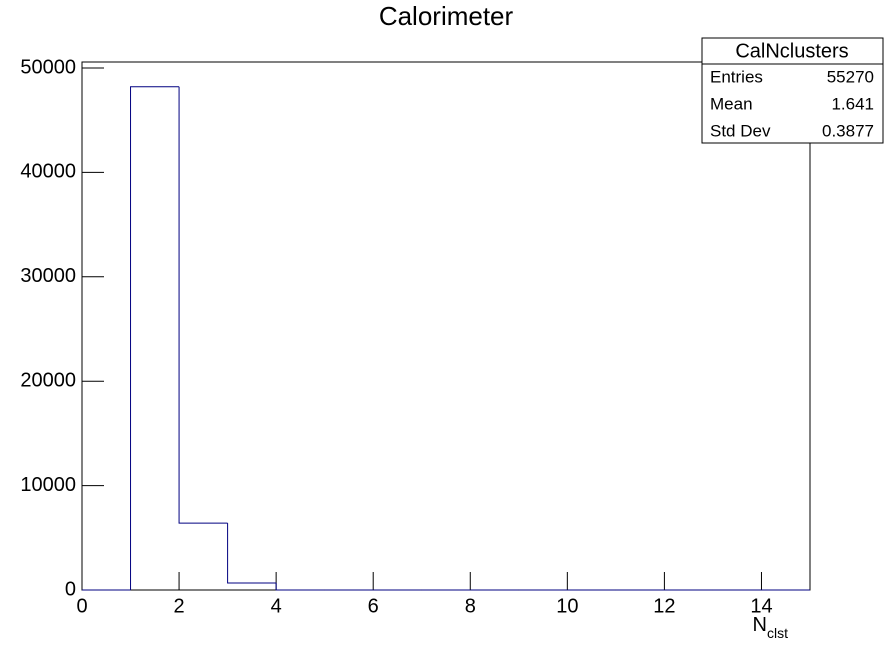 Image resolution: width=895 pixels, height=651 pixels. I want to click on y-tick-label: 40000, so click(48, 172).